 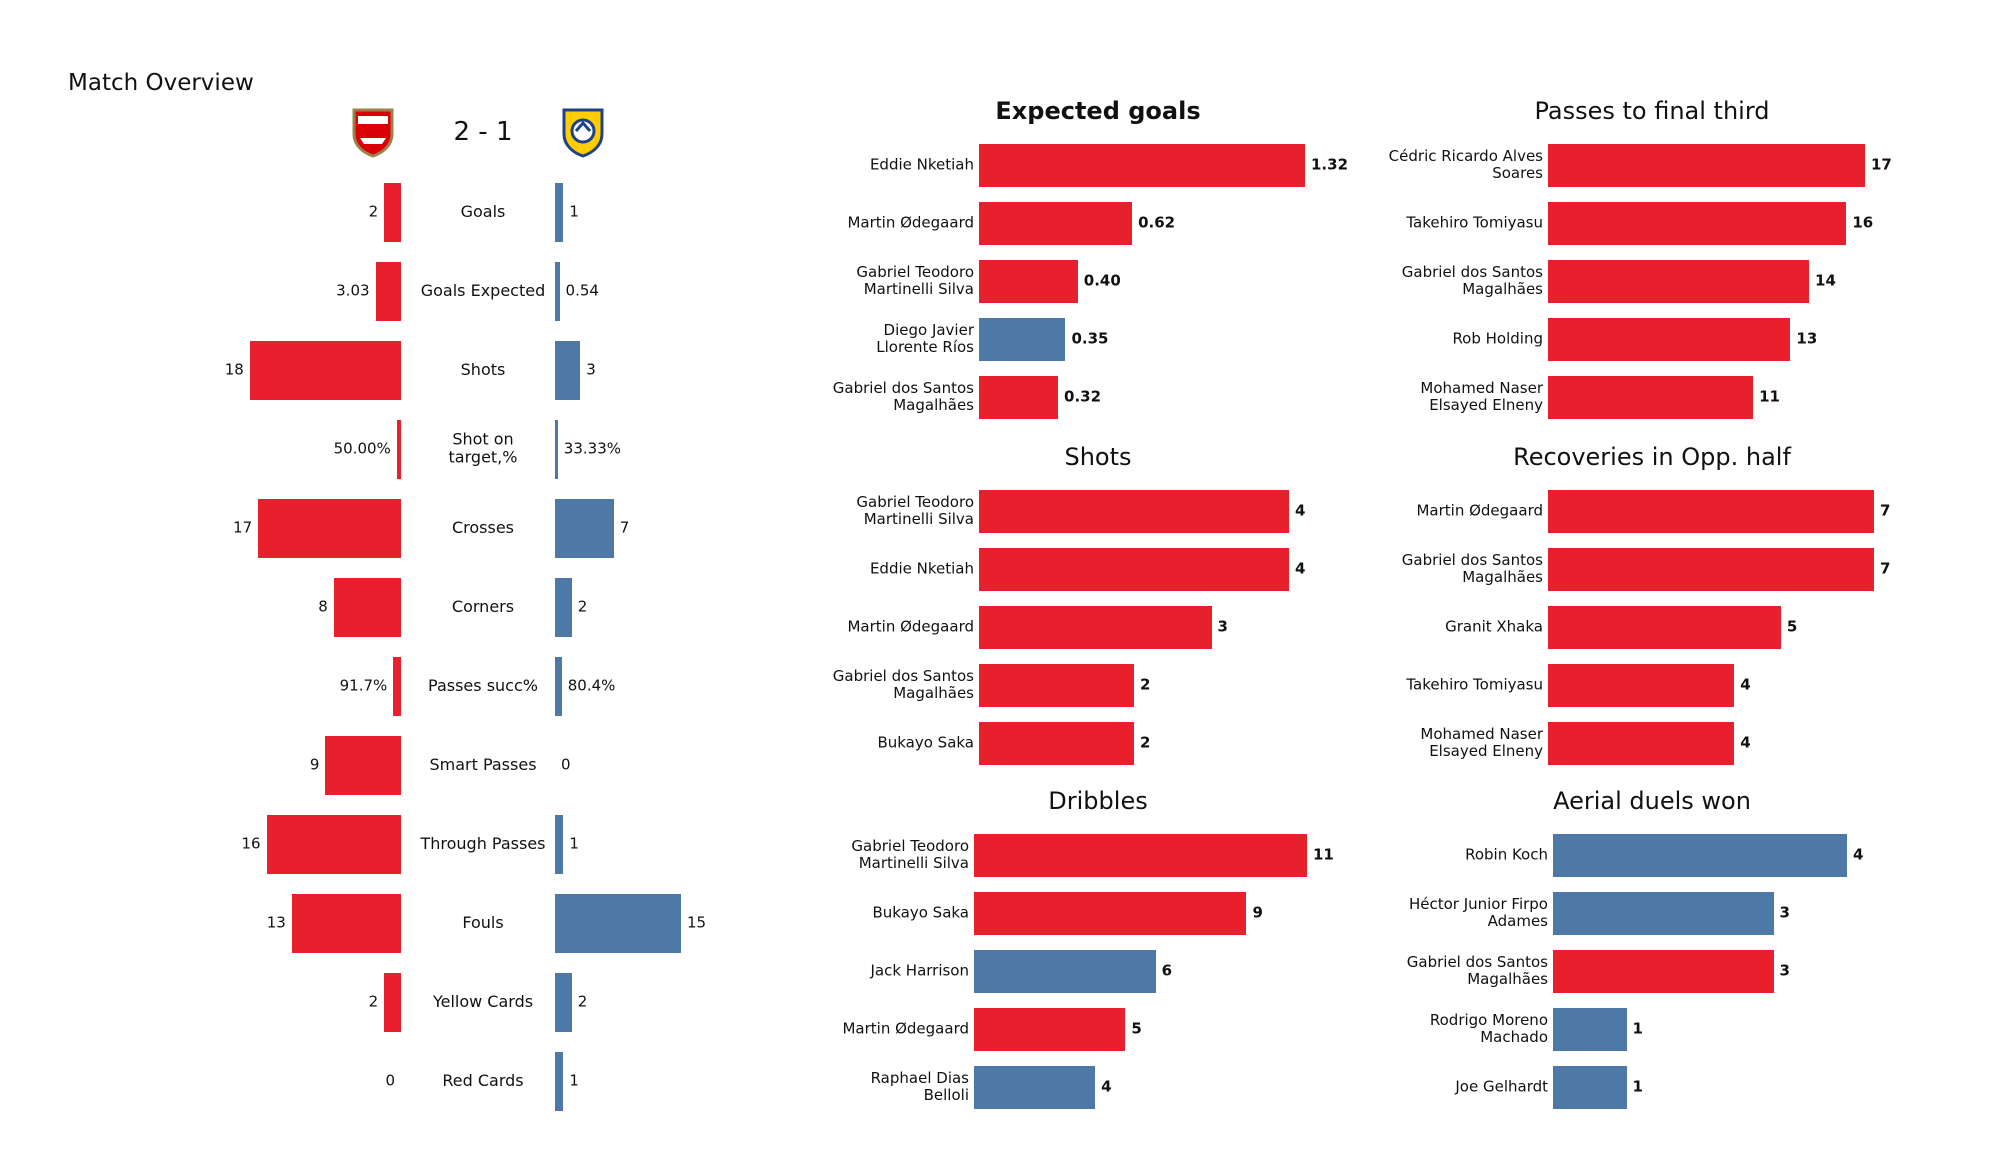 I want to click on player-label: Diego Javier Llorente Ríos, so click(x=925, y=338).